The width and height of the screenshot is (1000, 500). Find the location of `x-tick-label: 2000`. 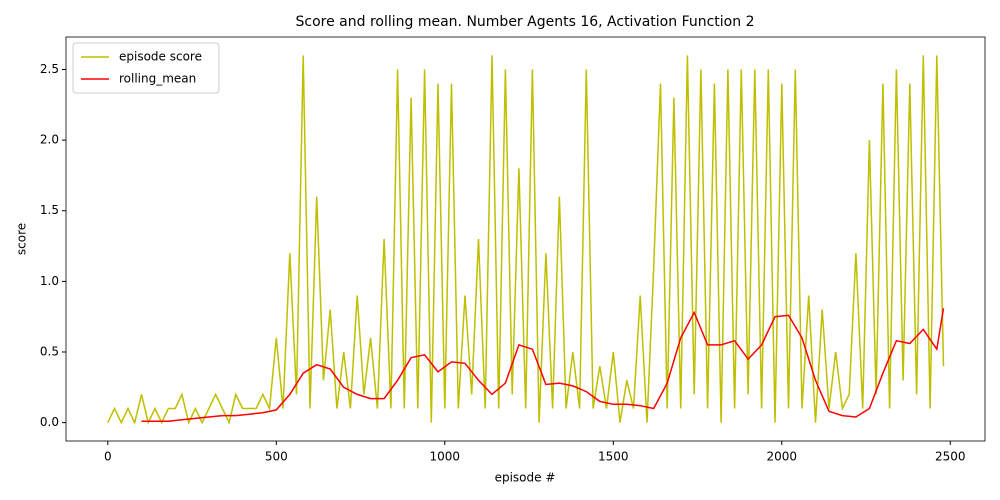

x-tick-label: 2000 is located at coordinates (782, 457).